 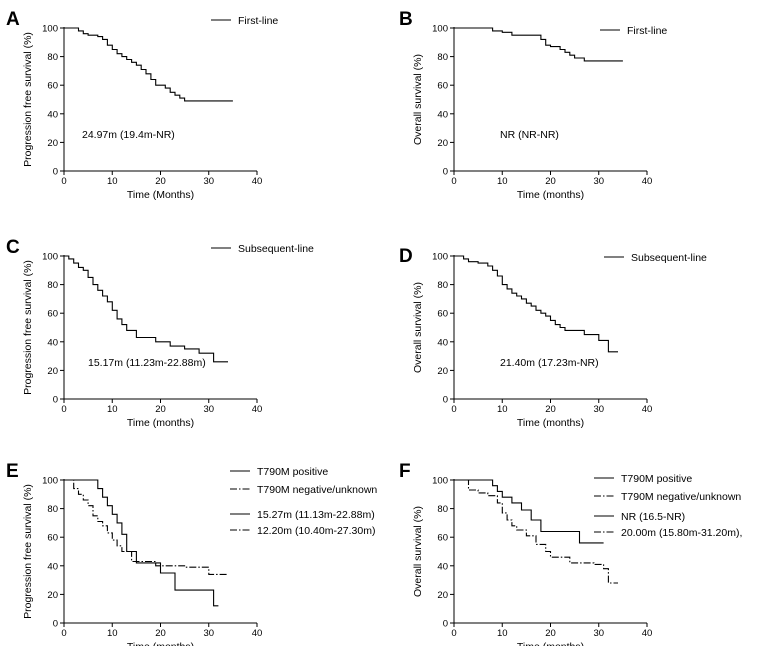 I want to click on panel-e-letter: E, so click(x=12, y=471).